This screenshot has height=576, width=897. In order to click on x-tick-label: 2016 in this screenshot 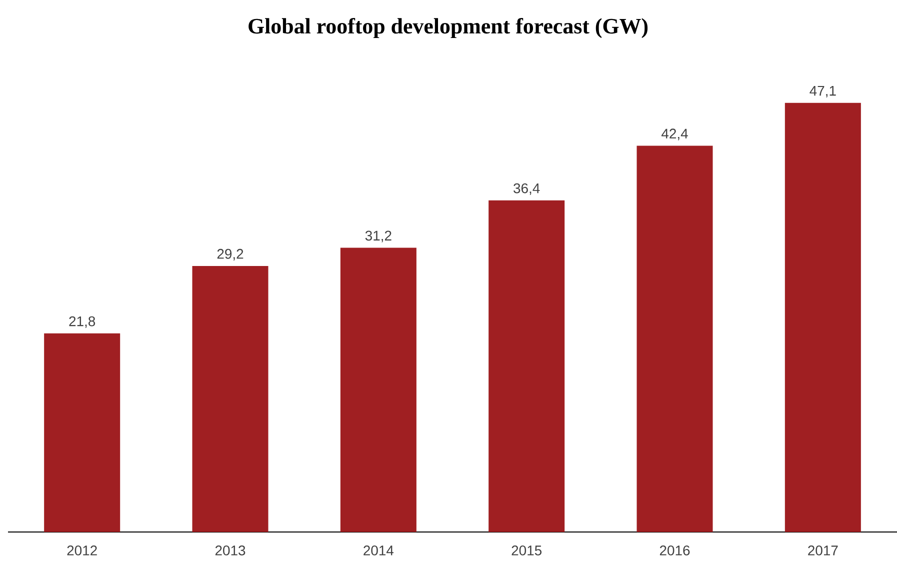, I will do `click(675, 551)`.